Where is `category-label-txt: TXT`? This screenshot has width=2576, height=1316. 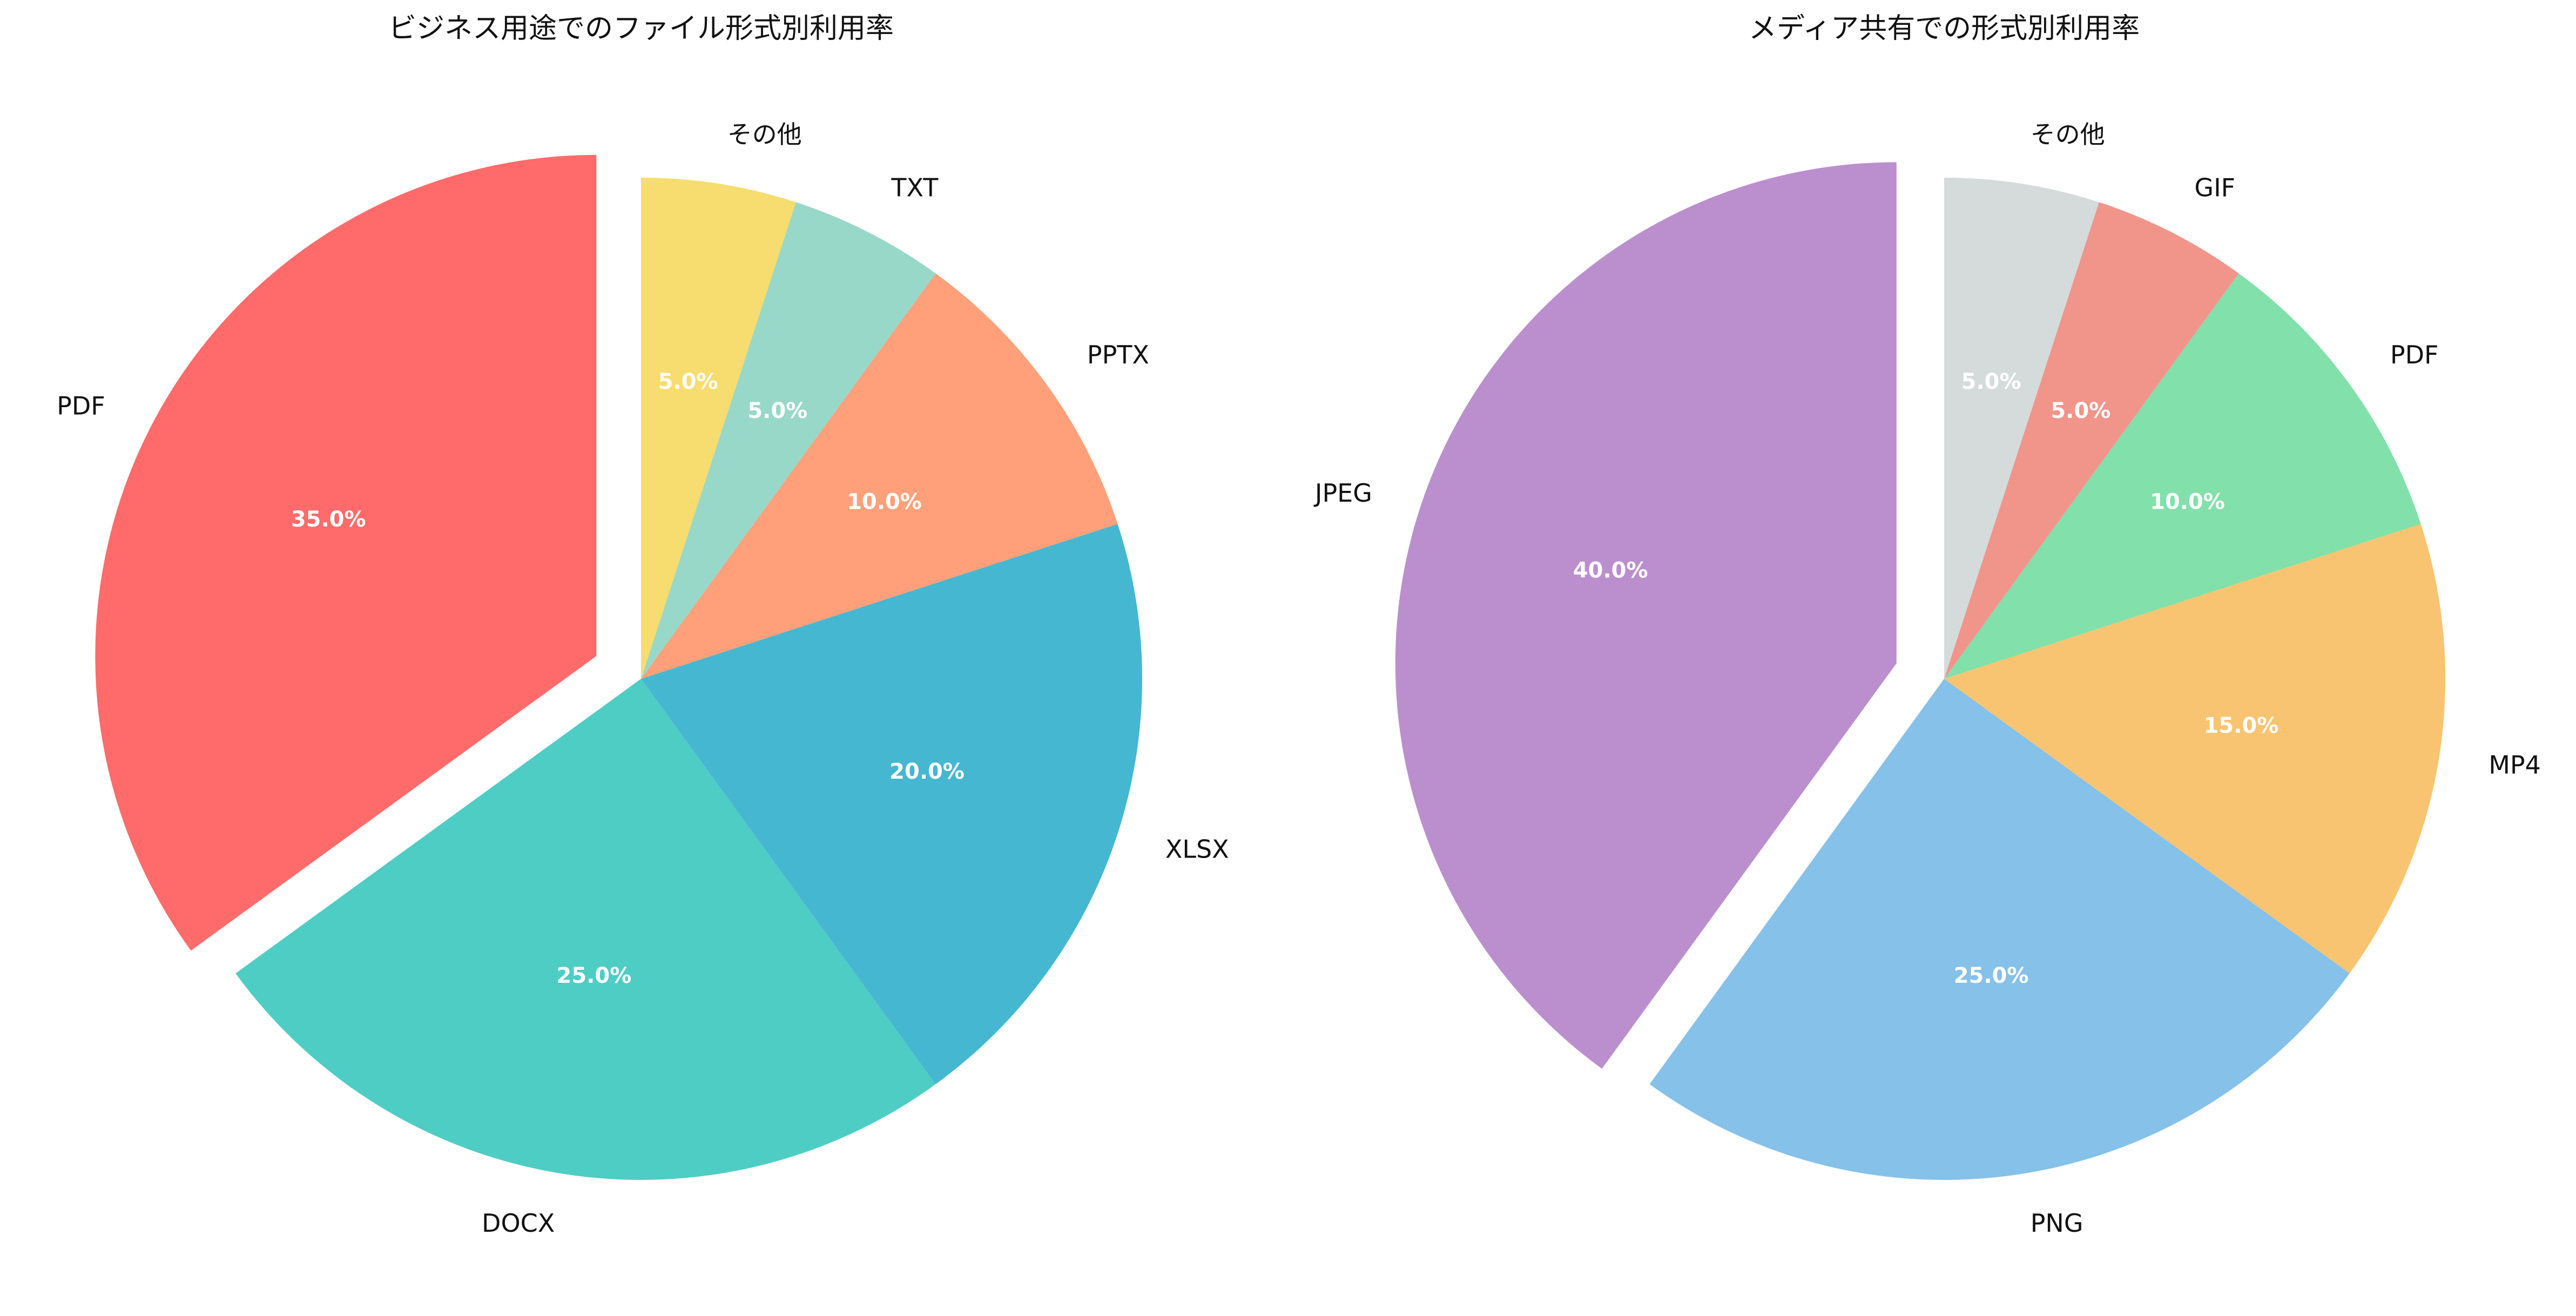 category-label-txt: TXT is located at coordinates (915, 187).